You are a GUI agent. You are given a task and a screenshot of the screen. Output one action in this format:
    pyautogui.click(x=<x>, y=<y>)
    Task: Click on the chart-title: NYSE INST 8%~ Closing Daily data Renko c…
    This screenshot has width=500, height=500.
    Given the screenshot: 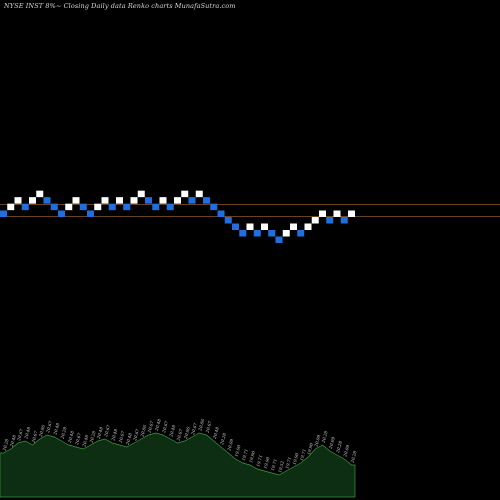 What is the action you would take?
    pyautogui.click(x=120, y=6)
    